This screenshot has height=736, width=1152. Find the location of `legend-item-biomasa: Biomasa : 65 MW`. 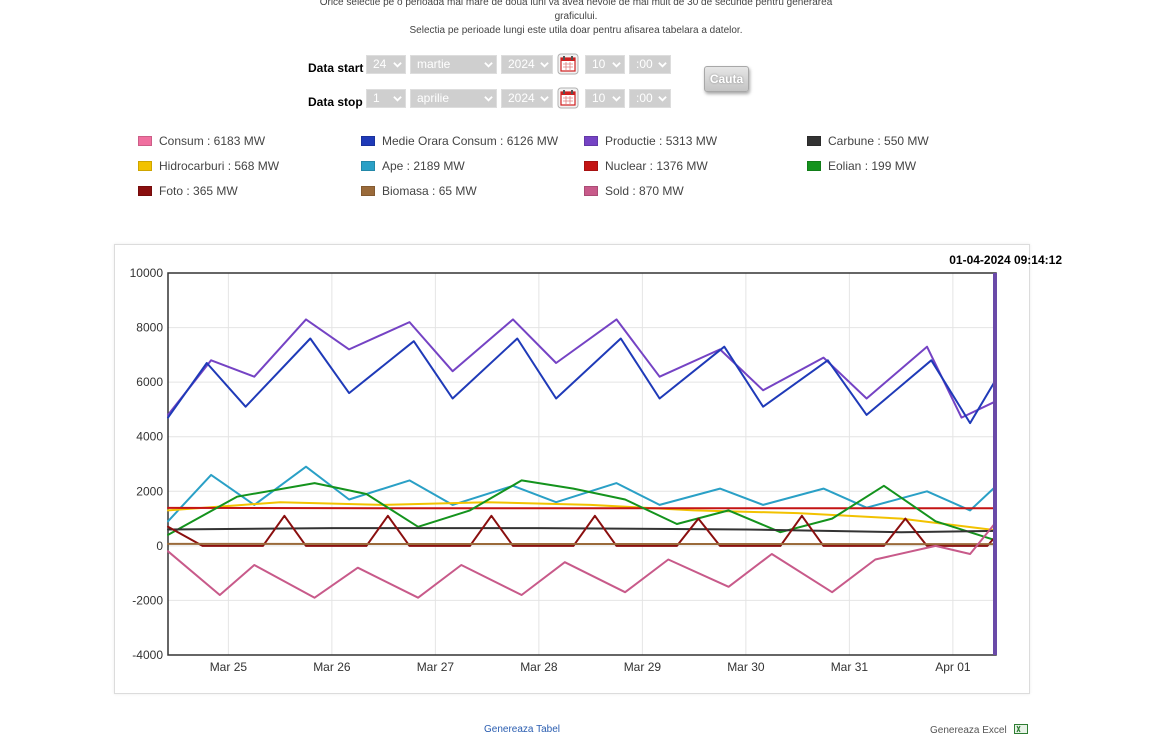

legend-item-biomasa: Biomasa : 65 MW is located at coordinates (419, 191).